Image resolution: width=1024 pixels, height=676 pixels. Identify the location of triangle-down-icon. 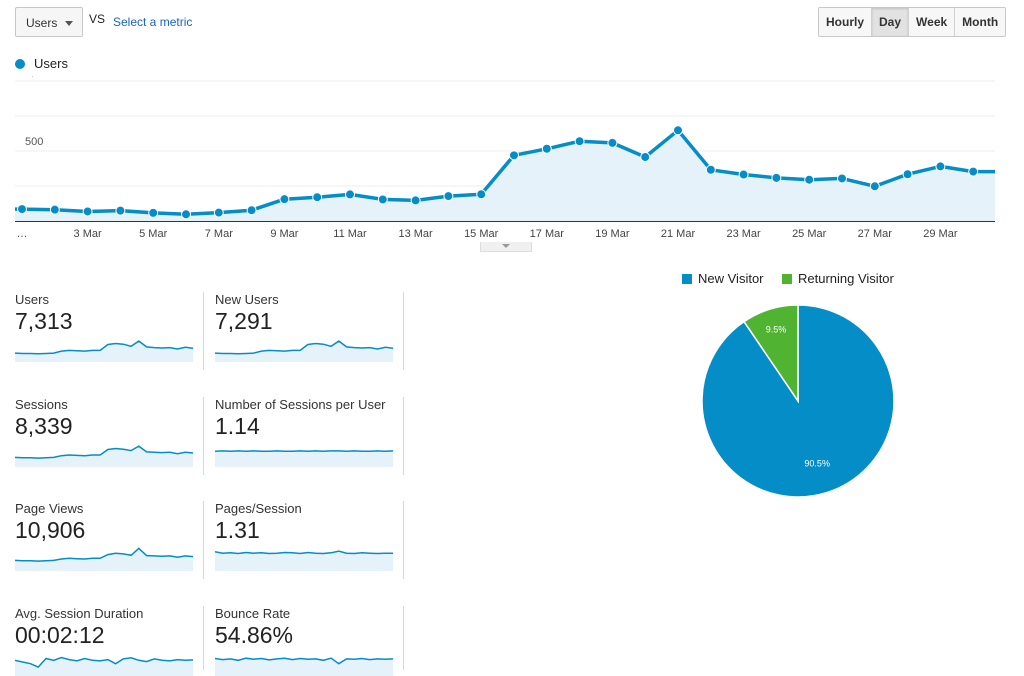
(506, 246).